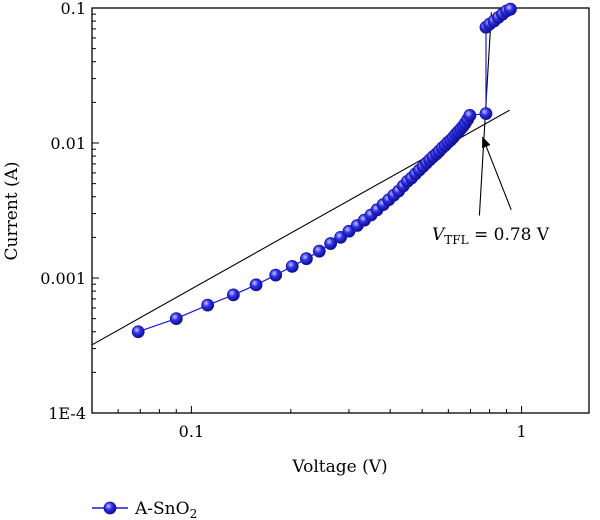 The image size is (600, 520). What do you see at coordinates (63, 278) in the screenshot?
I see `y-tick-label: 0.001` at bounding box center [63, 278].